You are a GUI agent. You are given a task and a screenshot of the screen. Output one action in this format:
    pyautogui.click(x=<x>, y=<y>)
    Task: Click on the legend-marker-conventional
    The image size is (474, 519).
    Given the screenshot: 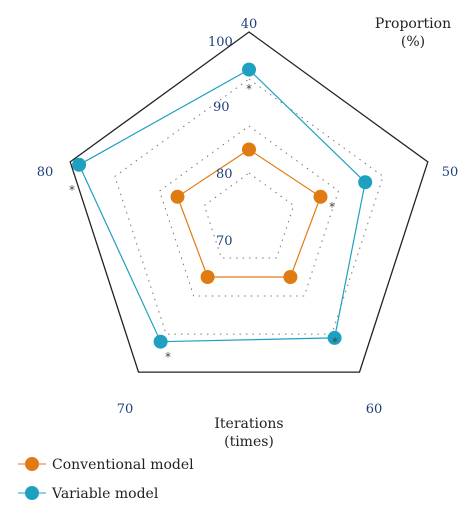 What is the action you would take?
    pyautogui.click(x=32, y=464)
    